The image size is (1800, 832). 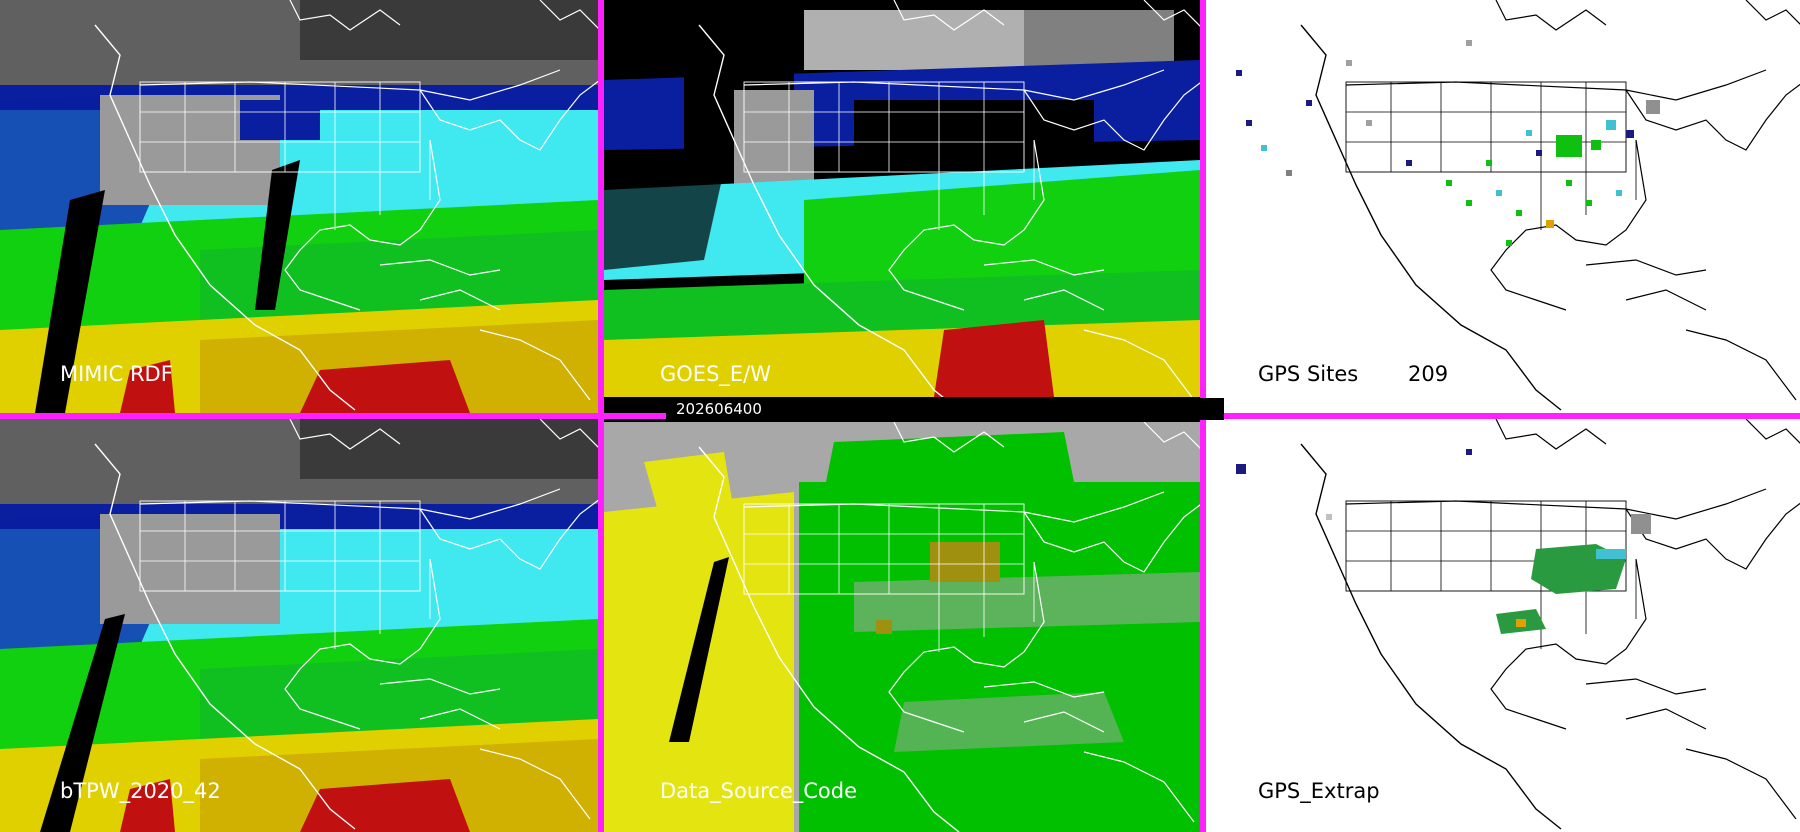 What do you see at coordinates (716, 374) in the screenshot?
I see `panel-label: GOES_E/W` at bounding box center [716, 374].